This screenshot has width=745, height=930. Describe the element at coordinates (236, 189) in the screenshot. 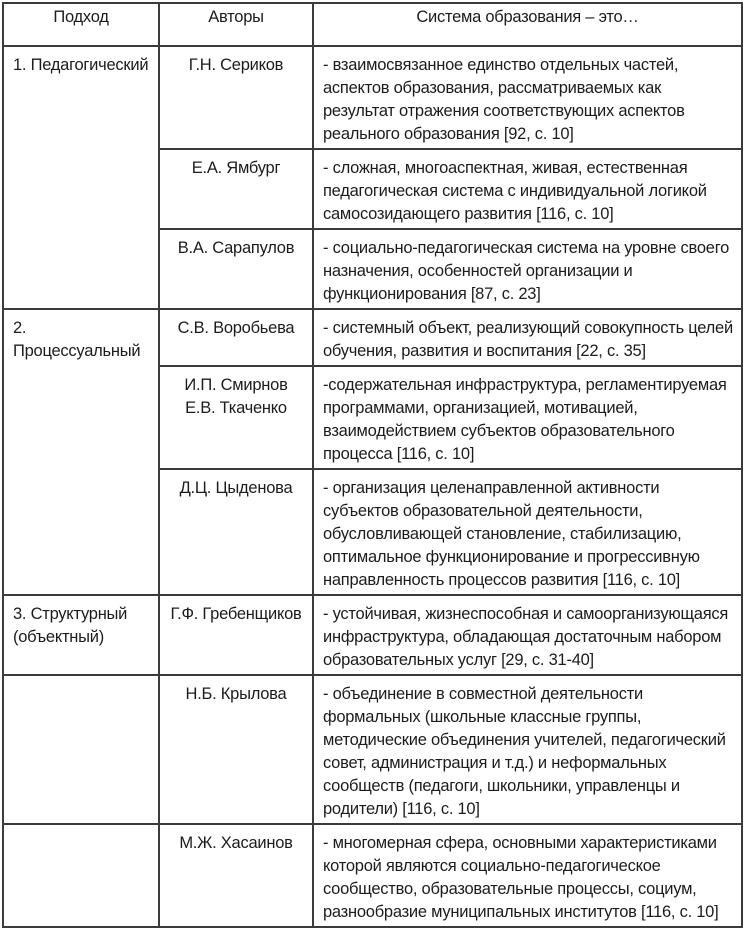

I see `author-cell: Е.А. Ямбург` at that location.